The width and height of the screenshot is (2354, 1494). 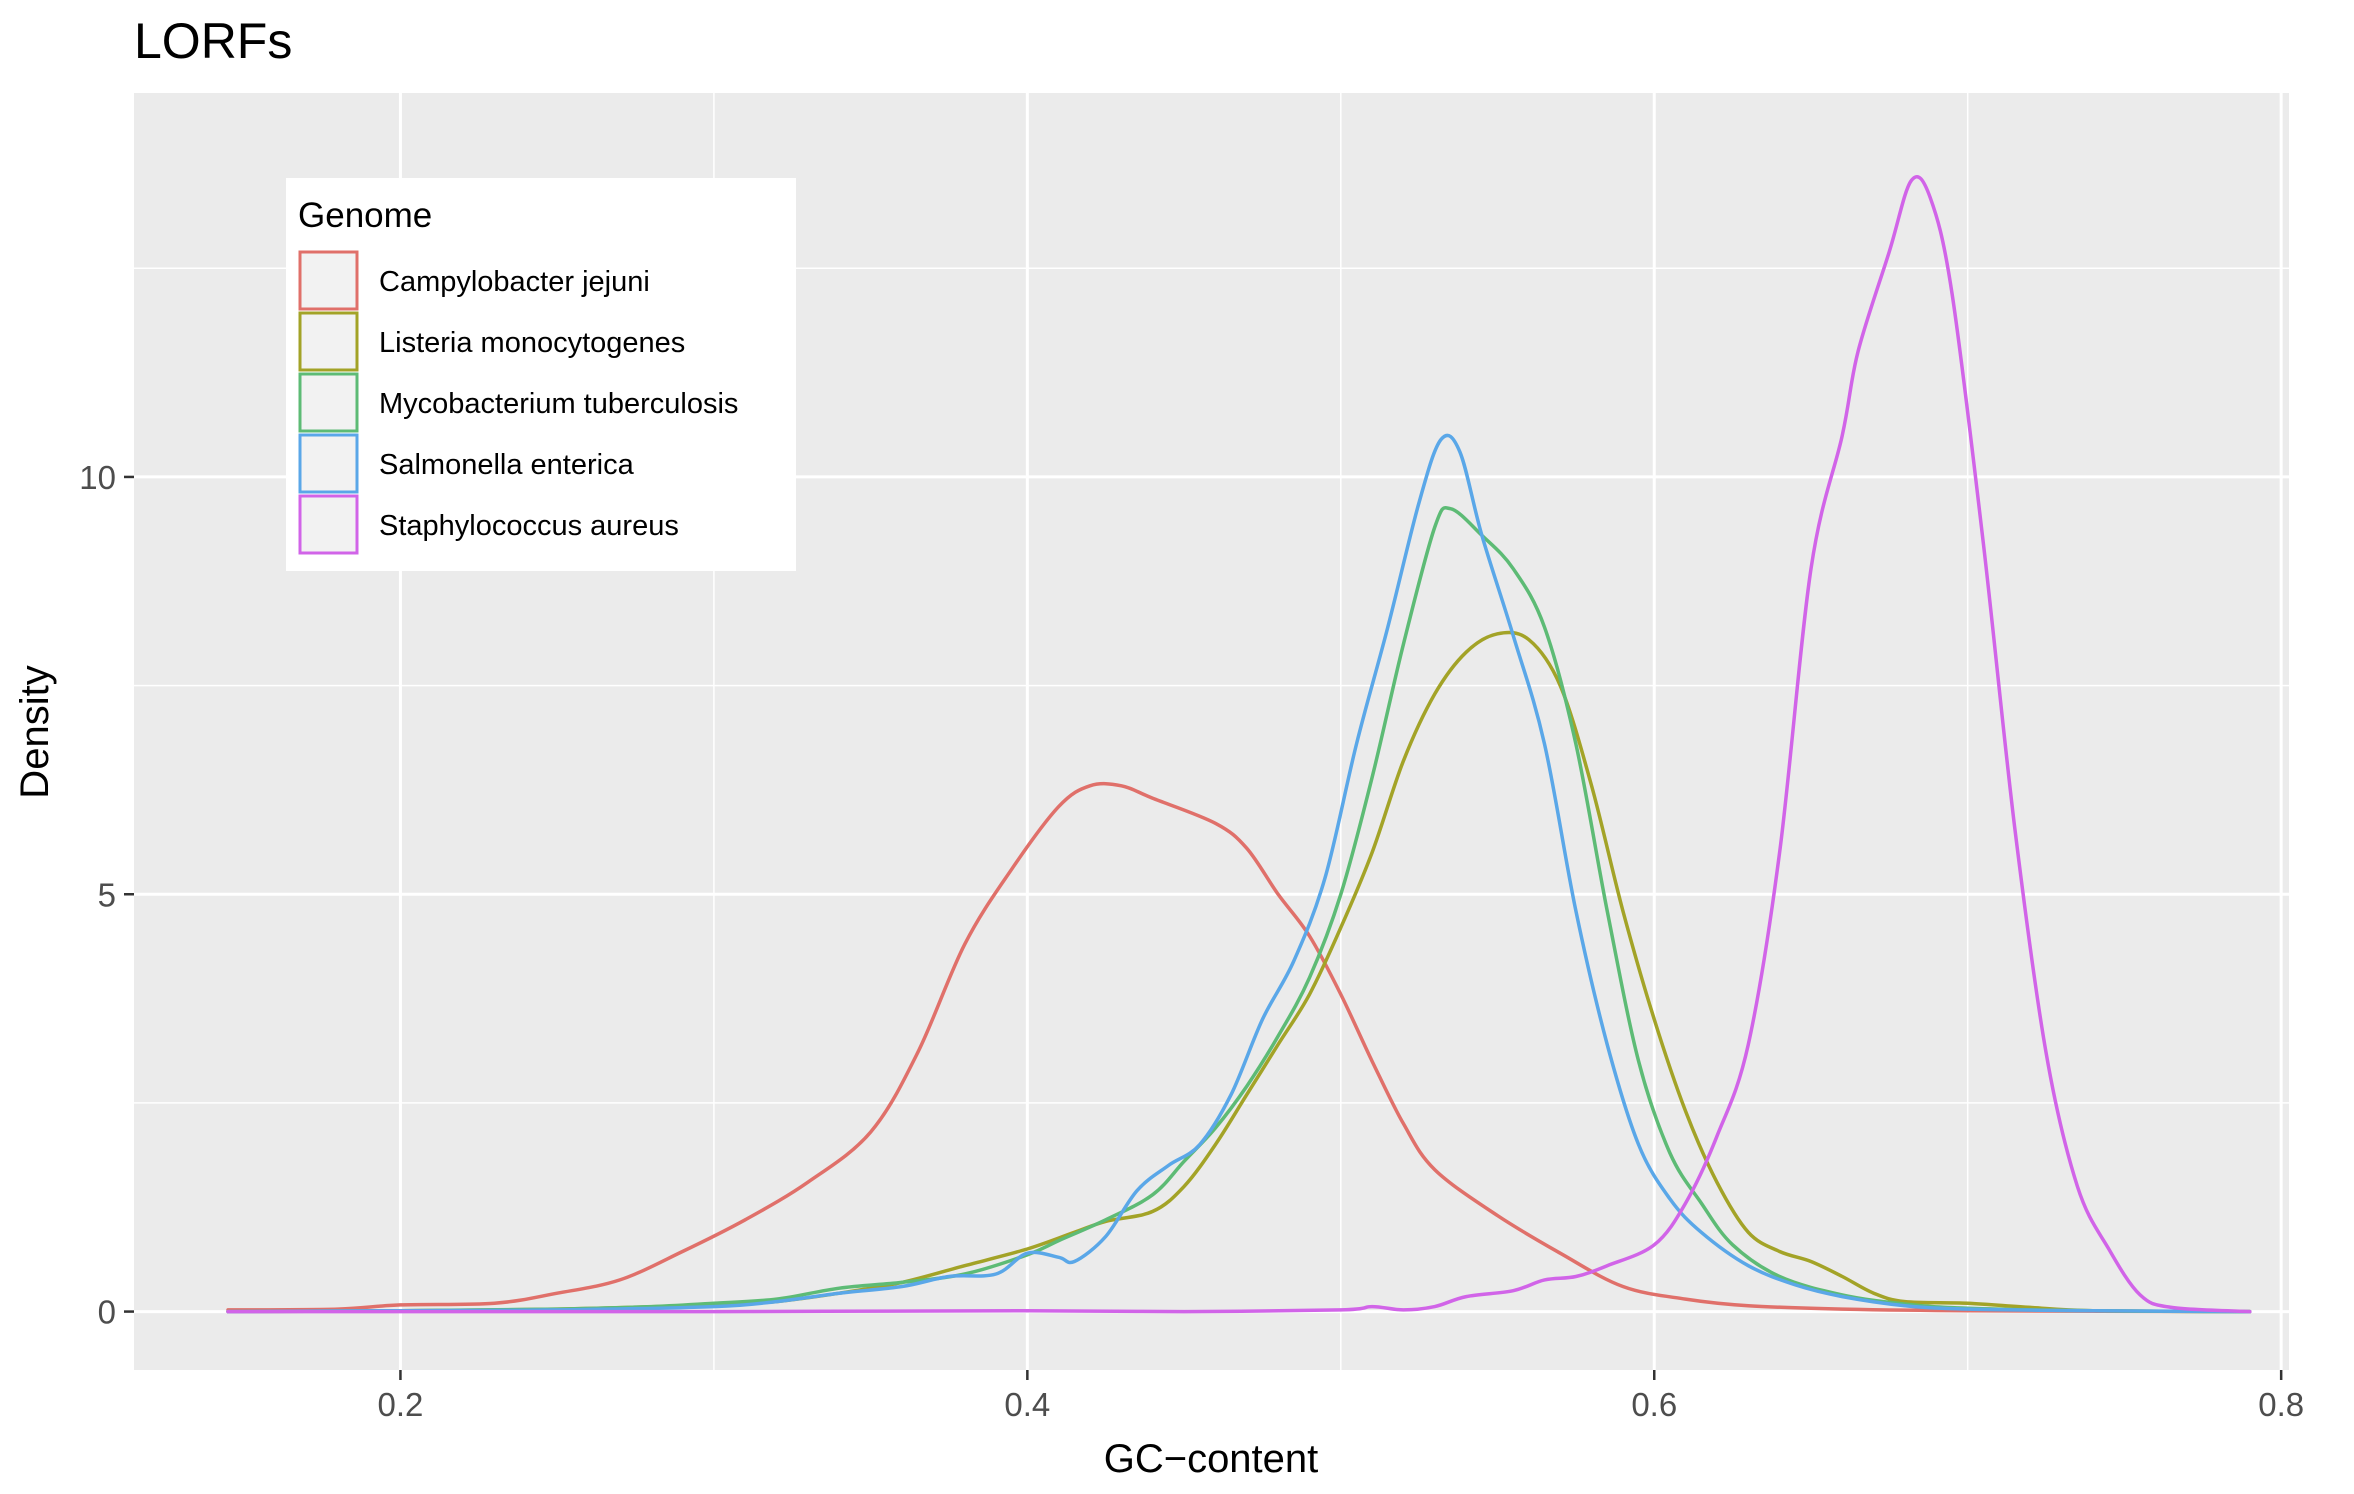 I want to click on x-tick-label-0: 0.2, so click(x=400, y=1404).